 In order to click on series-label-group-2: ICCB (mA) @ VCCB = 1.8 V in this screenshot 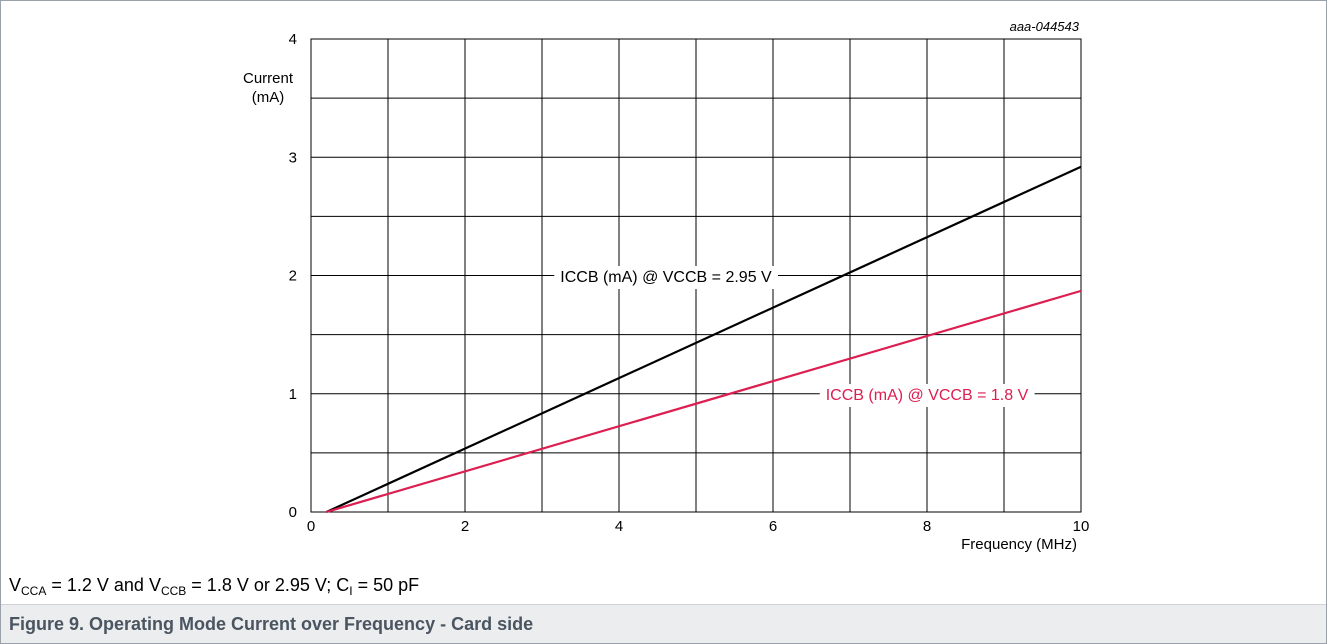, I will do `click(927, 395)`.